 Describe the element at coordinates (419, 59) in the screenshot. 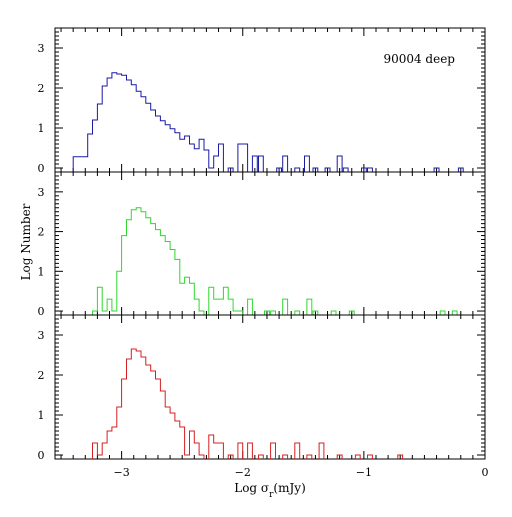

I see `chart-annotation: 90004 deep` at that location.